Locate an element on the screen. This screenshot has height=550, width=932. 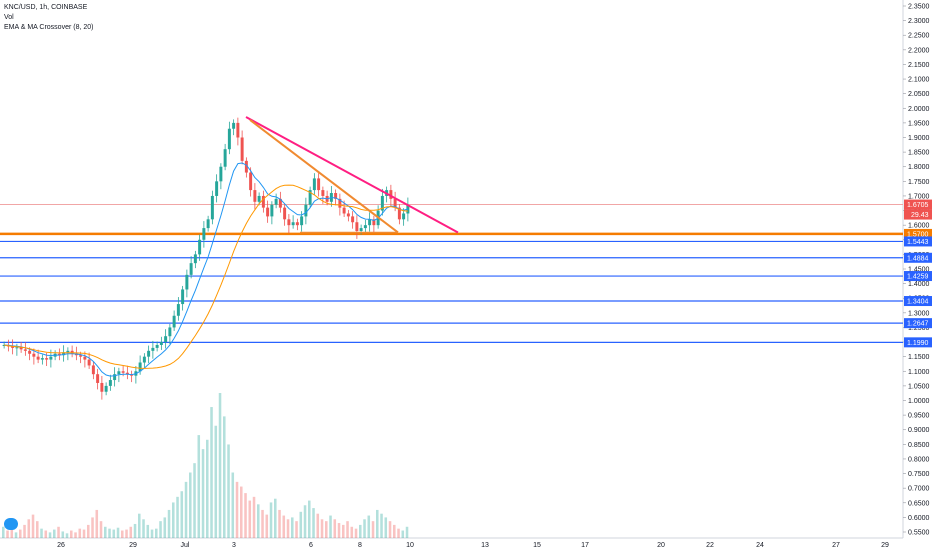
price-axis-label: 1.0000 is located at coordinates (919, 401).